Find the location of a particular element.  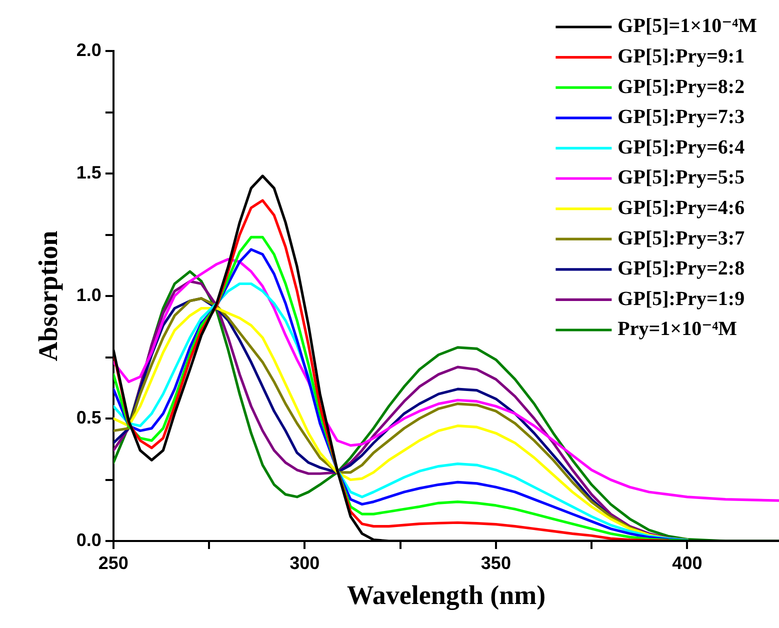

y-tick-label: 0.5 is located at coordinates (89, 417).